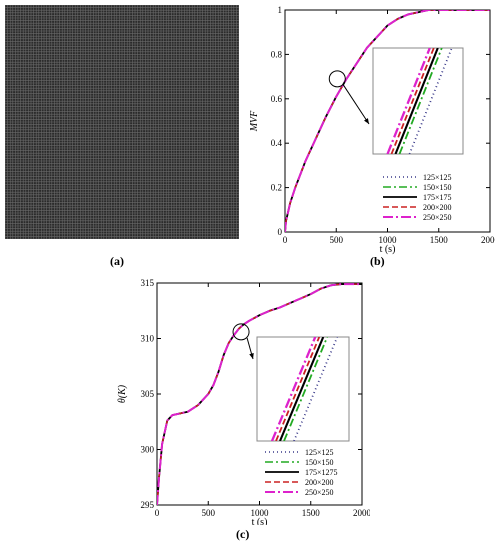 The height and width of the screenshot is (550, 500). Describe the element at coordinates (277, 143) in the screenshot. I see `y-tick-label: 0.4` at that location.